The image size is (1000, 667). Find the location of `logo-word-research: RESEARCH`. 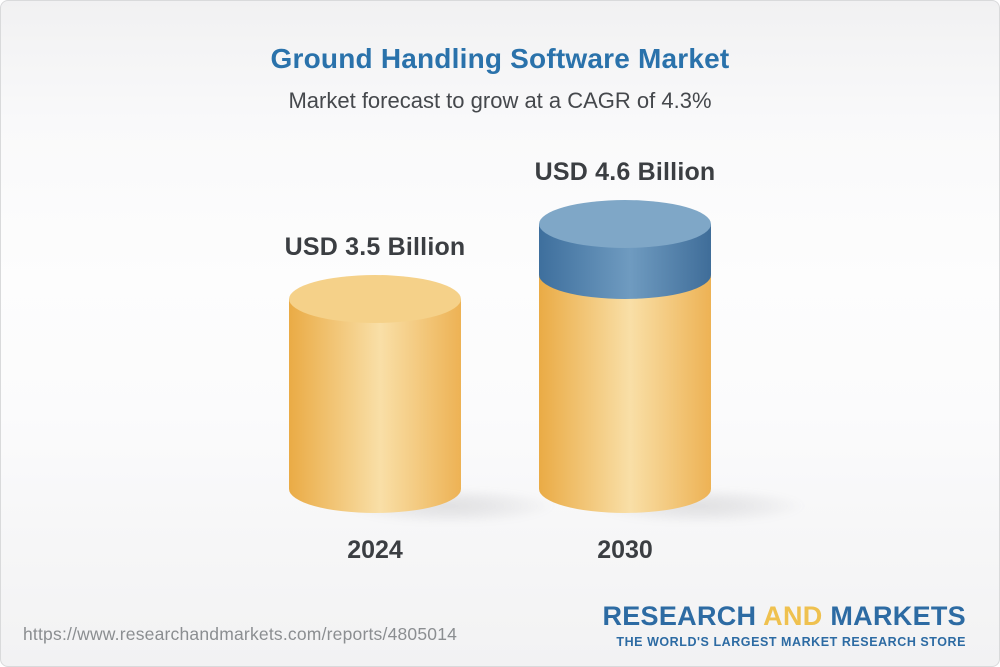

logo-word-research: RESEARCH is located at coordinates (679, 616).